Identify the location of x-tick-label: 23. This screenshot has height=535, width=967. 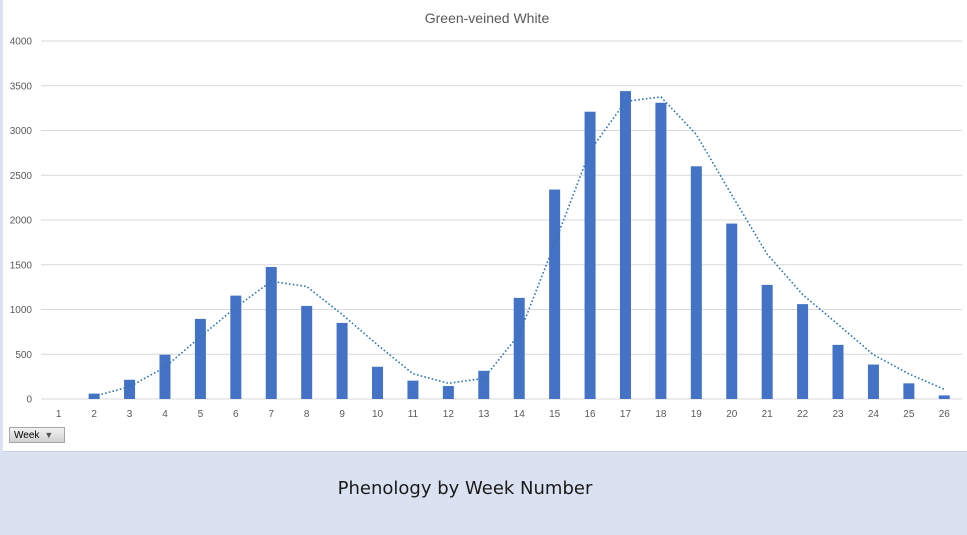
(838, 414).